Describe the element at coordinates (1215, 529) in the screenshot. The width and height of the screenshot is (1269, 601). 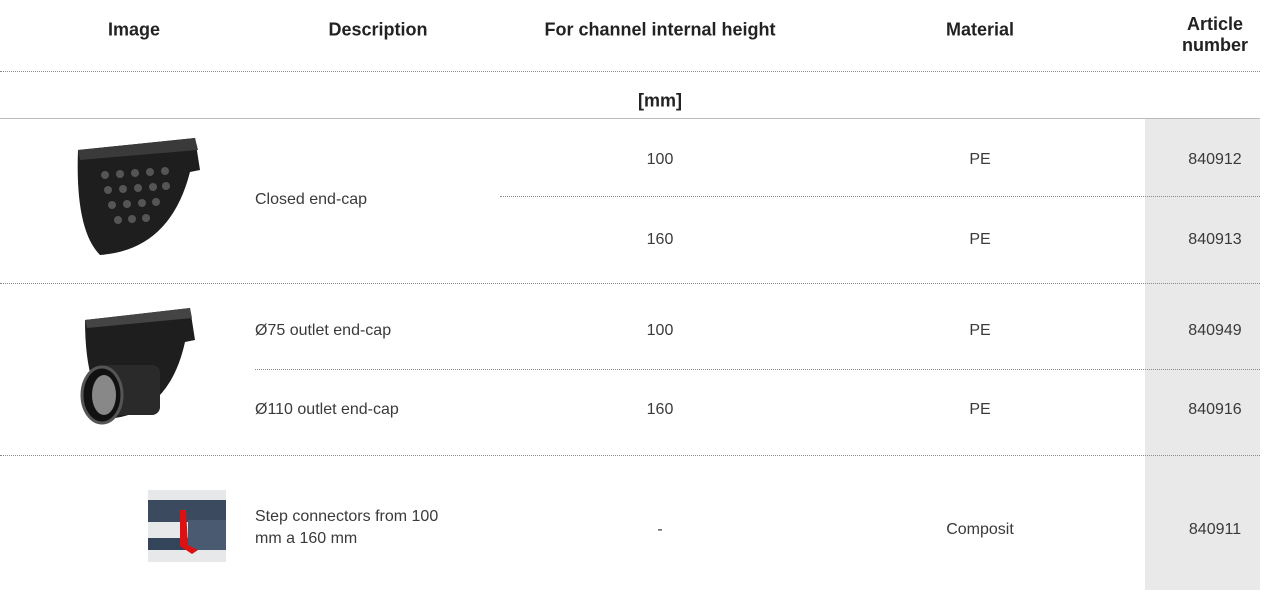
I see `article-cell: 840911` at that location.